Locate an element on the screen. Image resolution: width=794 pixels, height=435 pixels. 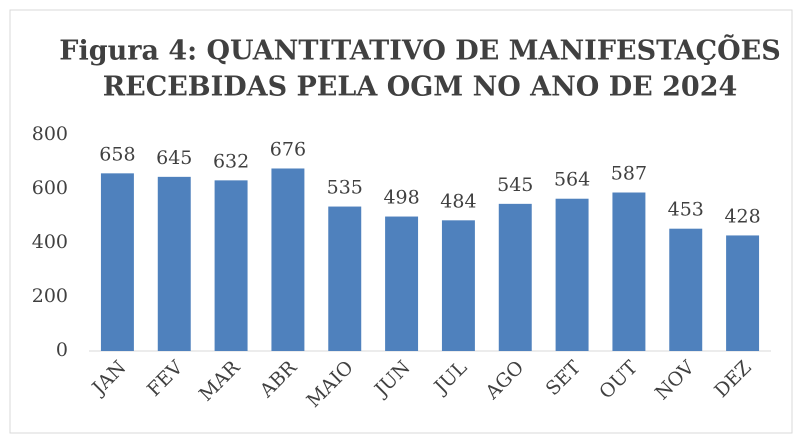
data-label: 453 is located at coordinates (686, 210).